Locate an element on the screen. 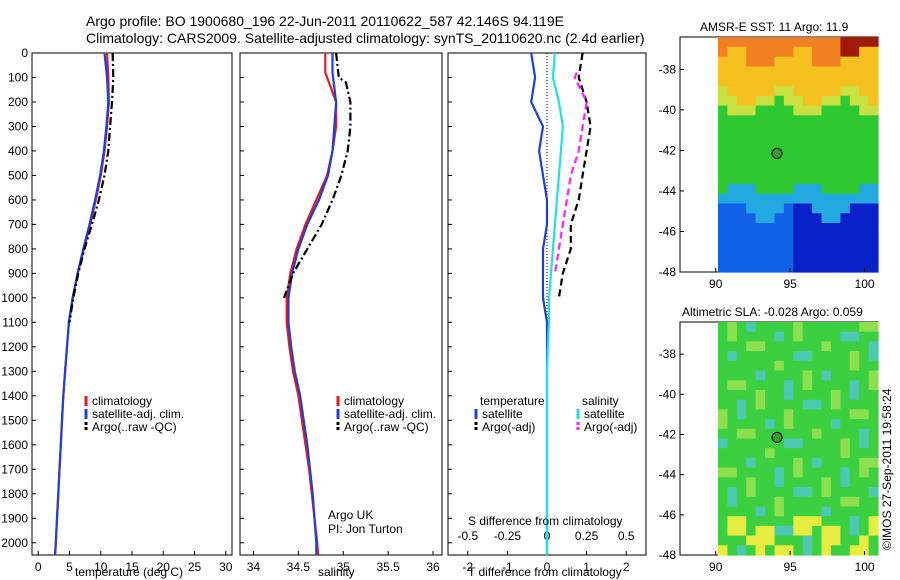 The height and width of the screenshot is (580, 900). map-y-tick-label: -48 is located at coordinates (668, 272).